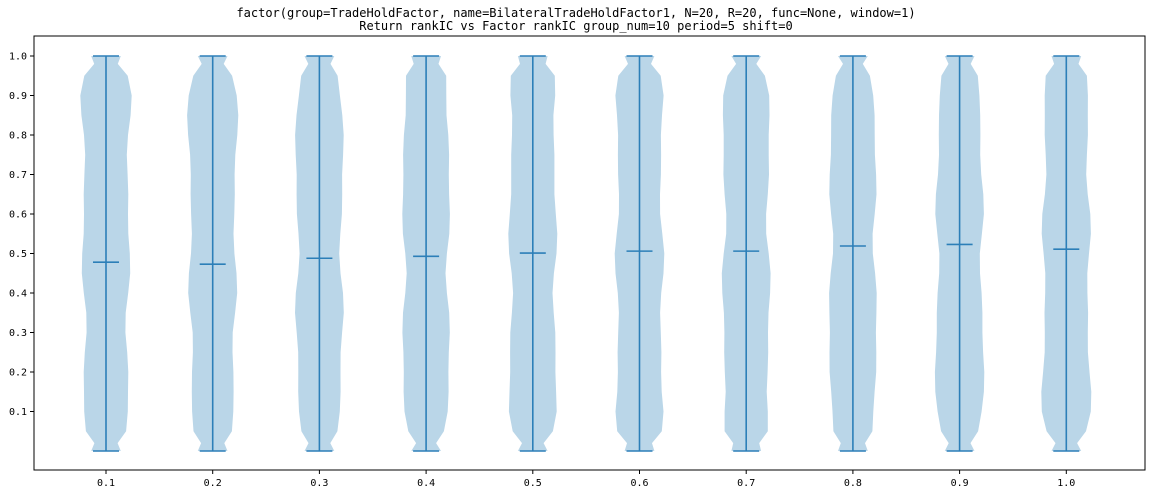 This screenshot has height=493, width=1152. I want to click on y-tick-label: 1.0, so click(18, 57).